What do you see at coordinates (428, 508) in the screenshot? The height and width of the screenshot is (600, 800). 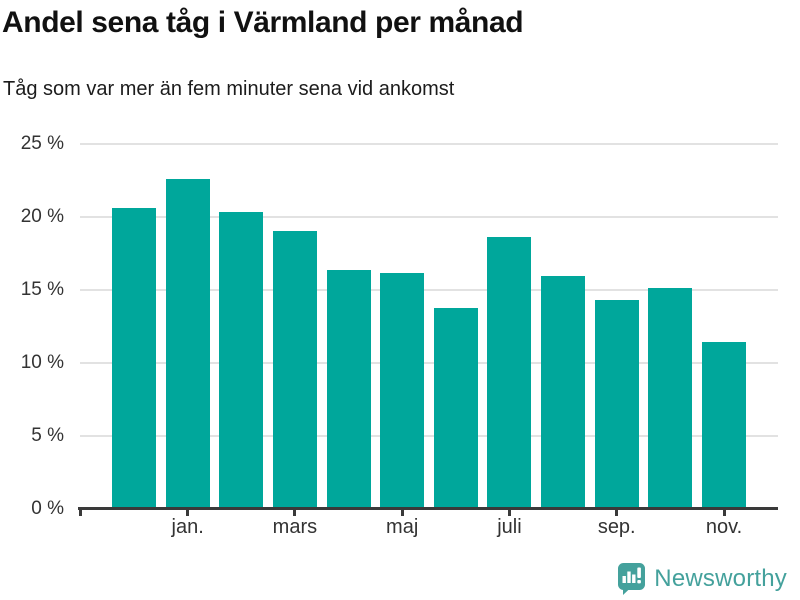 I see `x-axis-line` at bounding box center [428, 508].